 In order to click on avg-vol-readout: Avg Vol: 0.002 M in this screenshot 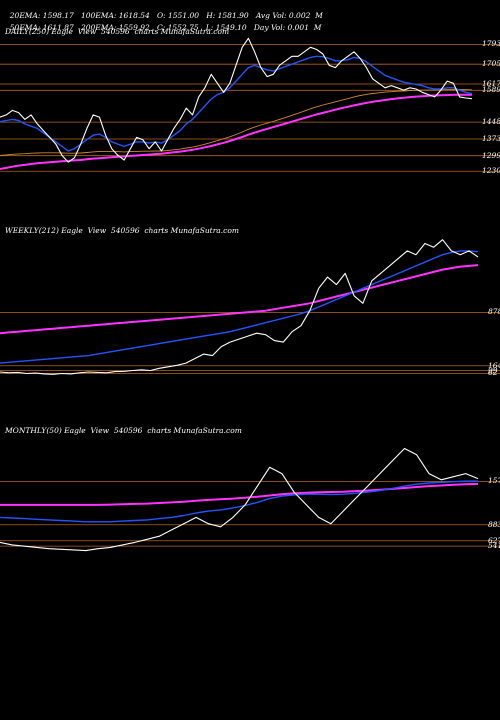, I will do `click(289, 15)`.